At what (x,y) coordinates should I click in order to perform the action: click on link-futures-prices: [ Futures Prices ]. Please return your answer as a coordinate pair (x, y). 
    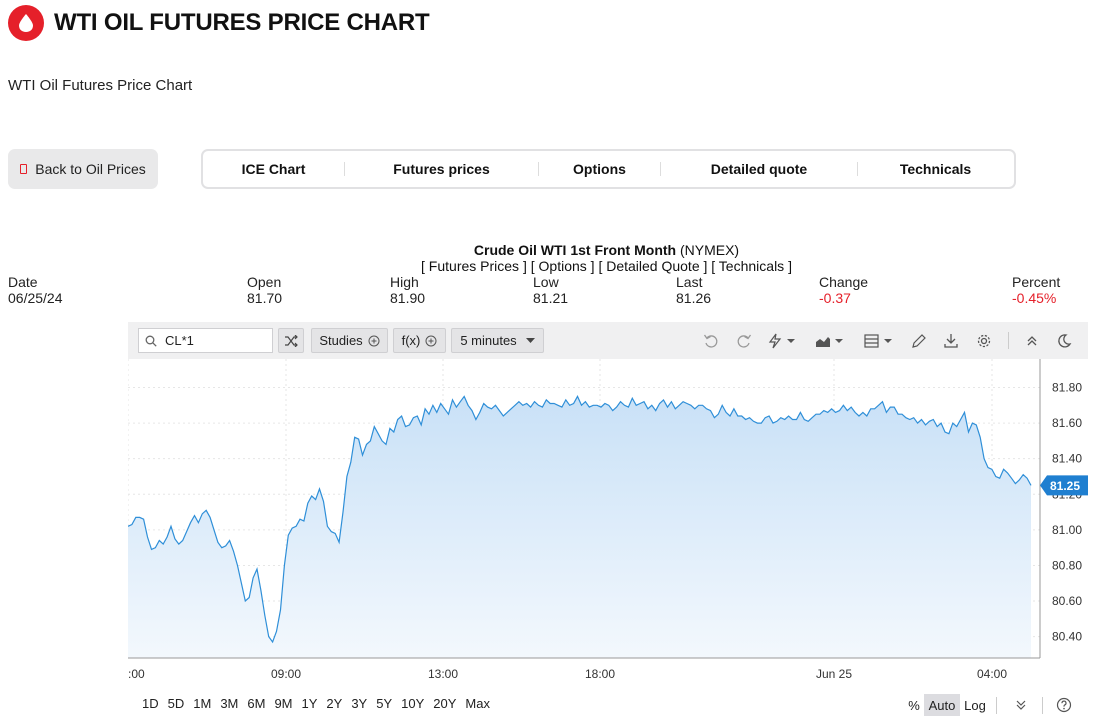
    Looking at the image, I should click on (474, 266).